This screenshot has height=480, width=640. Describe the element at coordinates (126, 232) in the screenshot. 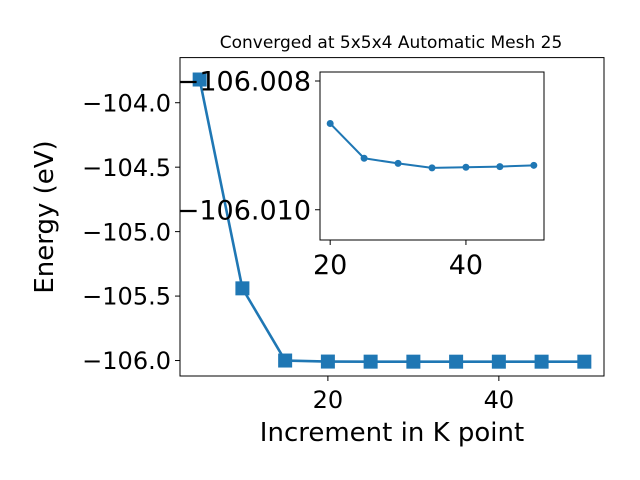

I see `y-tick-label: −105.0` at that location.